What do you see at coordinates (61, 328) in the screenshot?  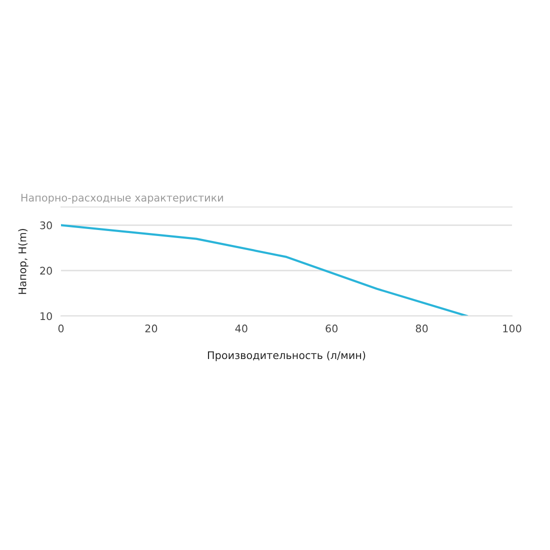 I see `x-tick-label: 0` at bounding box center [61, 328].